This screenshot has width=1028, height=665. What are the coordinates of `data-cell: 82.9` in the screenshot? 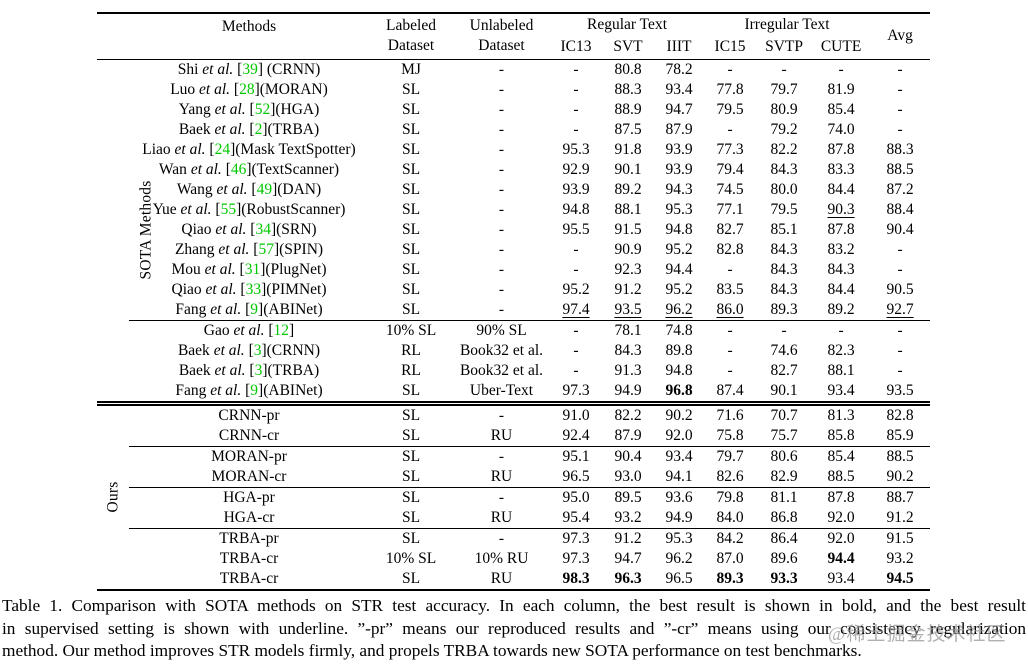 It's located at (784, 476).